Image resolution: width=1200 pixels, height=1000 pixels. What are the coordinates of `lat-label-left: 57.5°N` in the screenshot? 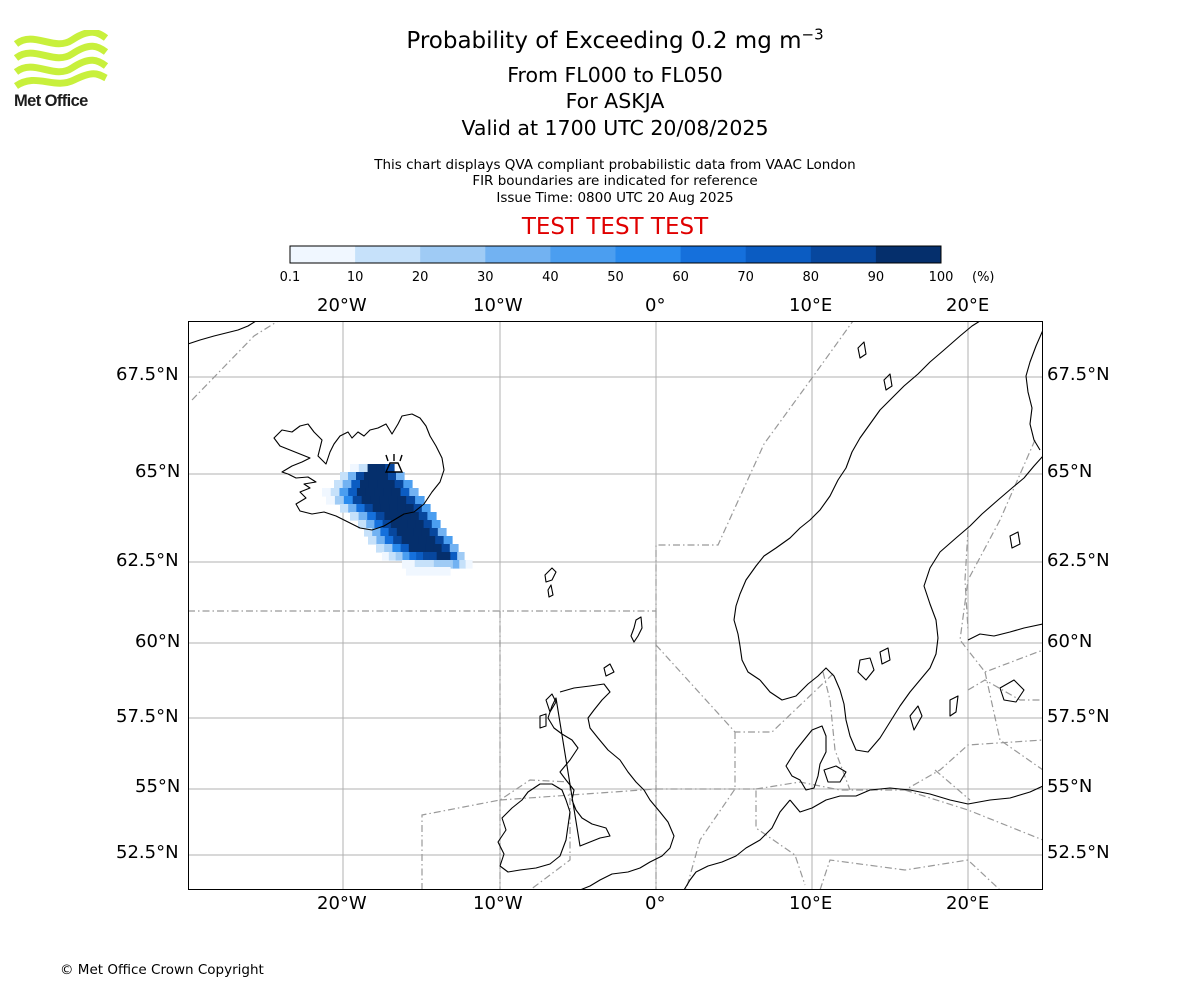 It's located at (147, 716).